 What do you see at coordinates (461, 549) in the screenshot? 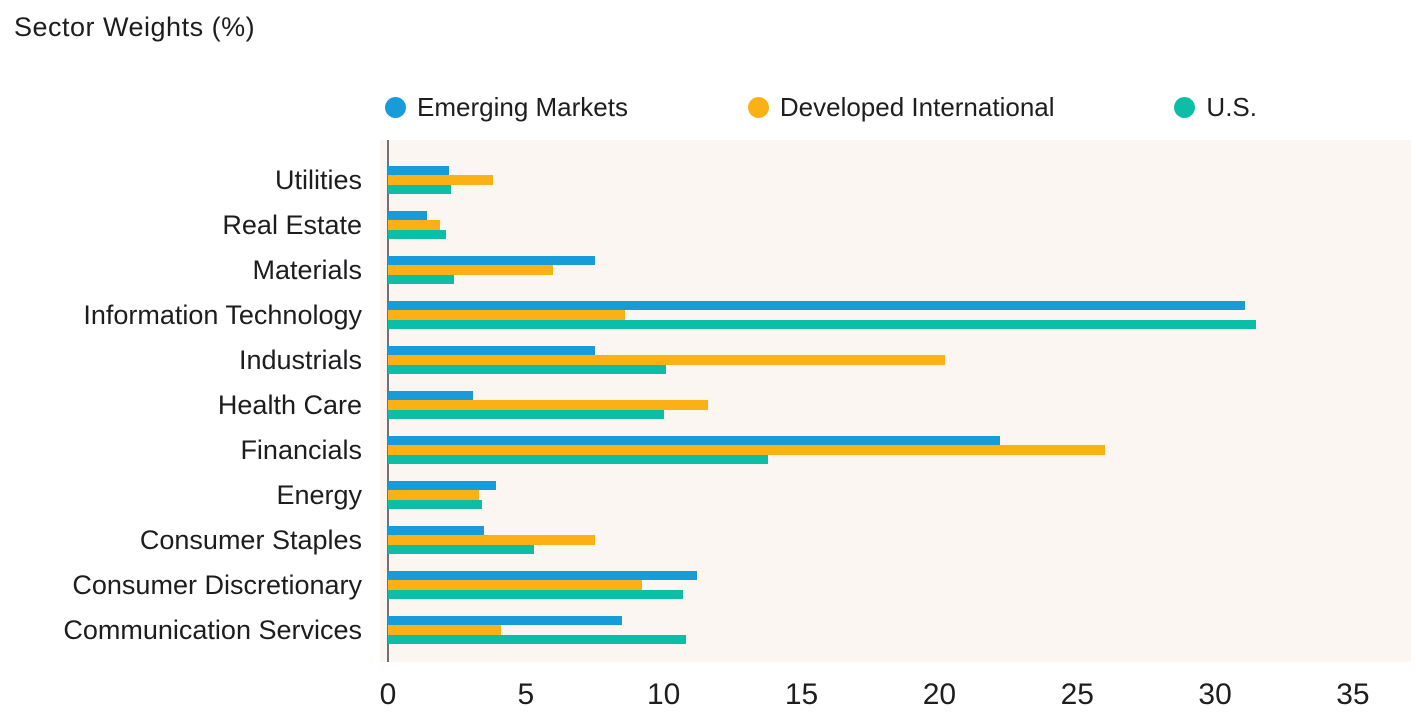
I see `bar-consumer-staples-u-s` at bounding box center [461, 549].